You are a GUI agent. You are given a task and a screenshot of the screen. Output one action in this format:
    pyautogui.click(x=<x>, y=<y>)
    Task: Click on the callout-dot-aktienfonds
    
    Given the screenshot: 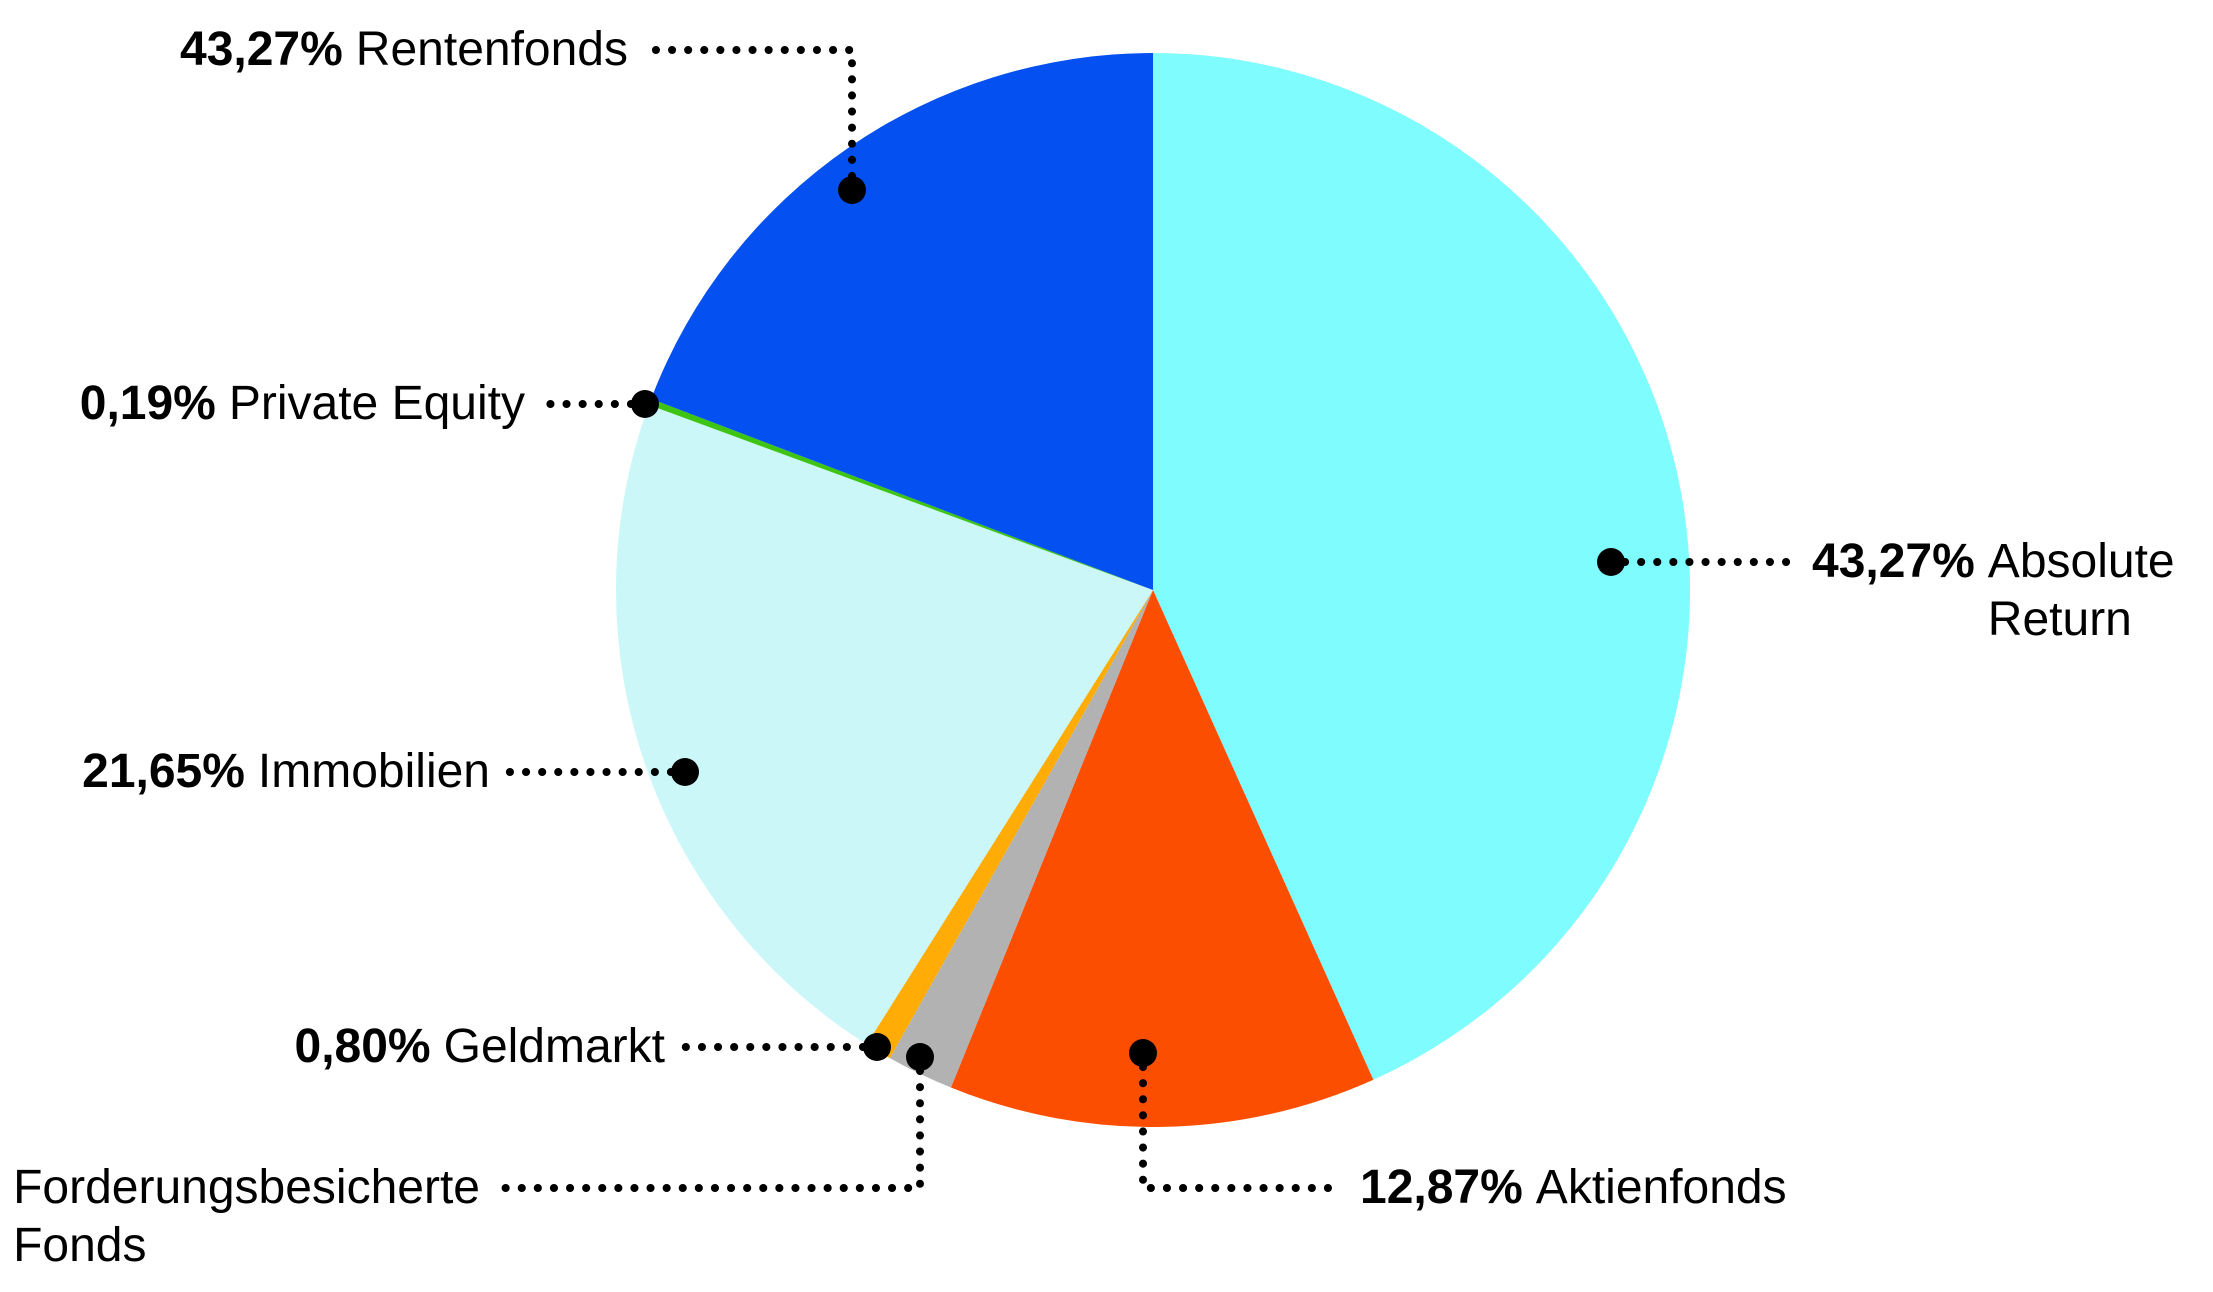 What is the action you would take?
    pyautogui.click(x=1143, y=1053)
    